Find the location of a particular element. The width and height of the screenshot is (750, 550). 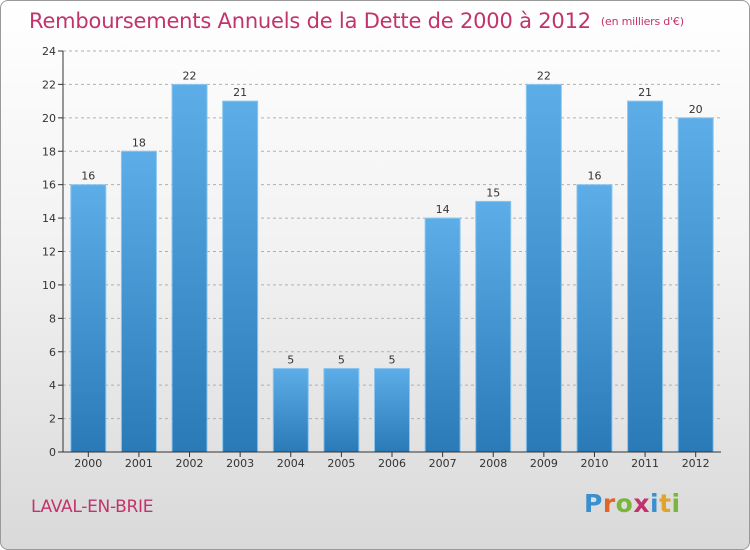

proxiti-logo: Proxiti is located at coordinates (632, 503).